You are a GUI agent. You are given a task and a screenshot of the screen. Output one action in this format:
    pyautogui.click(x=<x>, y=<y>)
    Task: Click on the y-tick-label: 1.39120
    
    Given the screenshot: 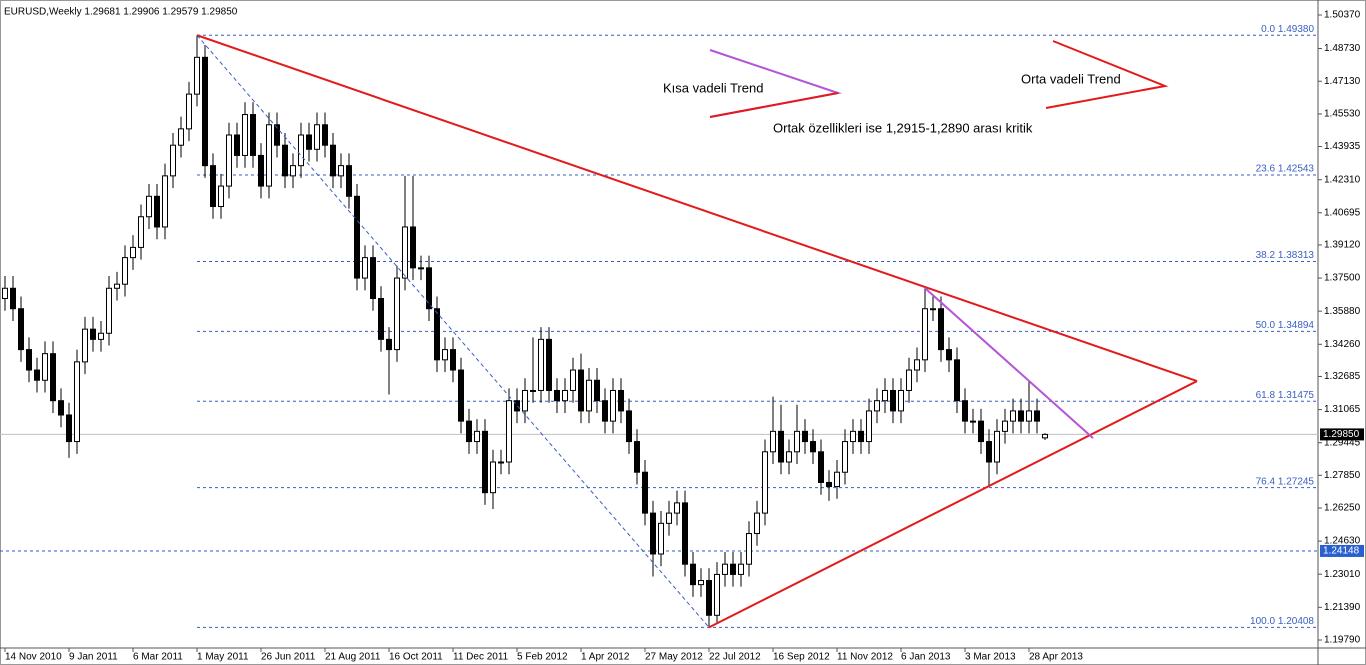 What is the action you would take?
    pyautogui.click(x=1342, y=245)
    